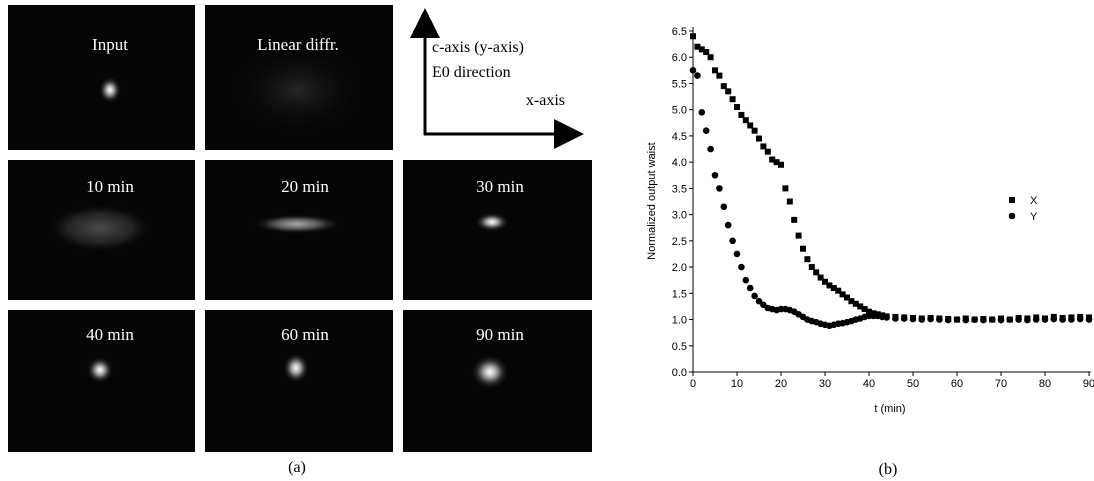 This screenshot has width=1094, height=481. Describe the element at coordinates (679, 163) in the screenshot. I see `y-tick-label: 4.0` at that location.